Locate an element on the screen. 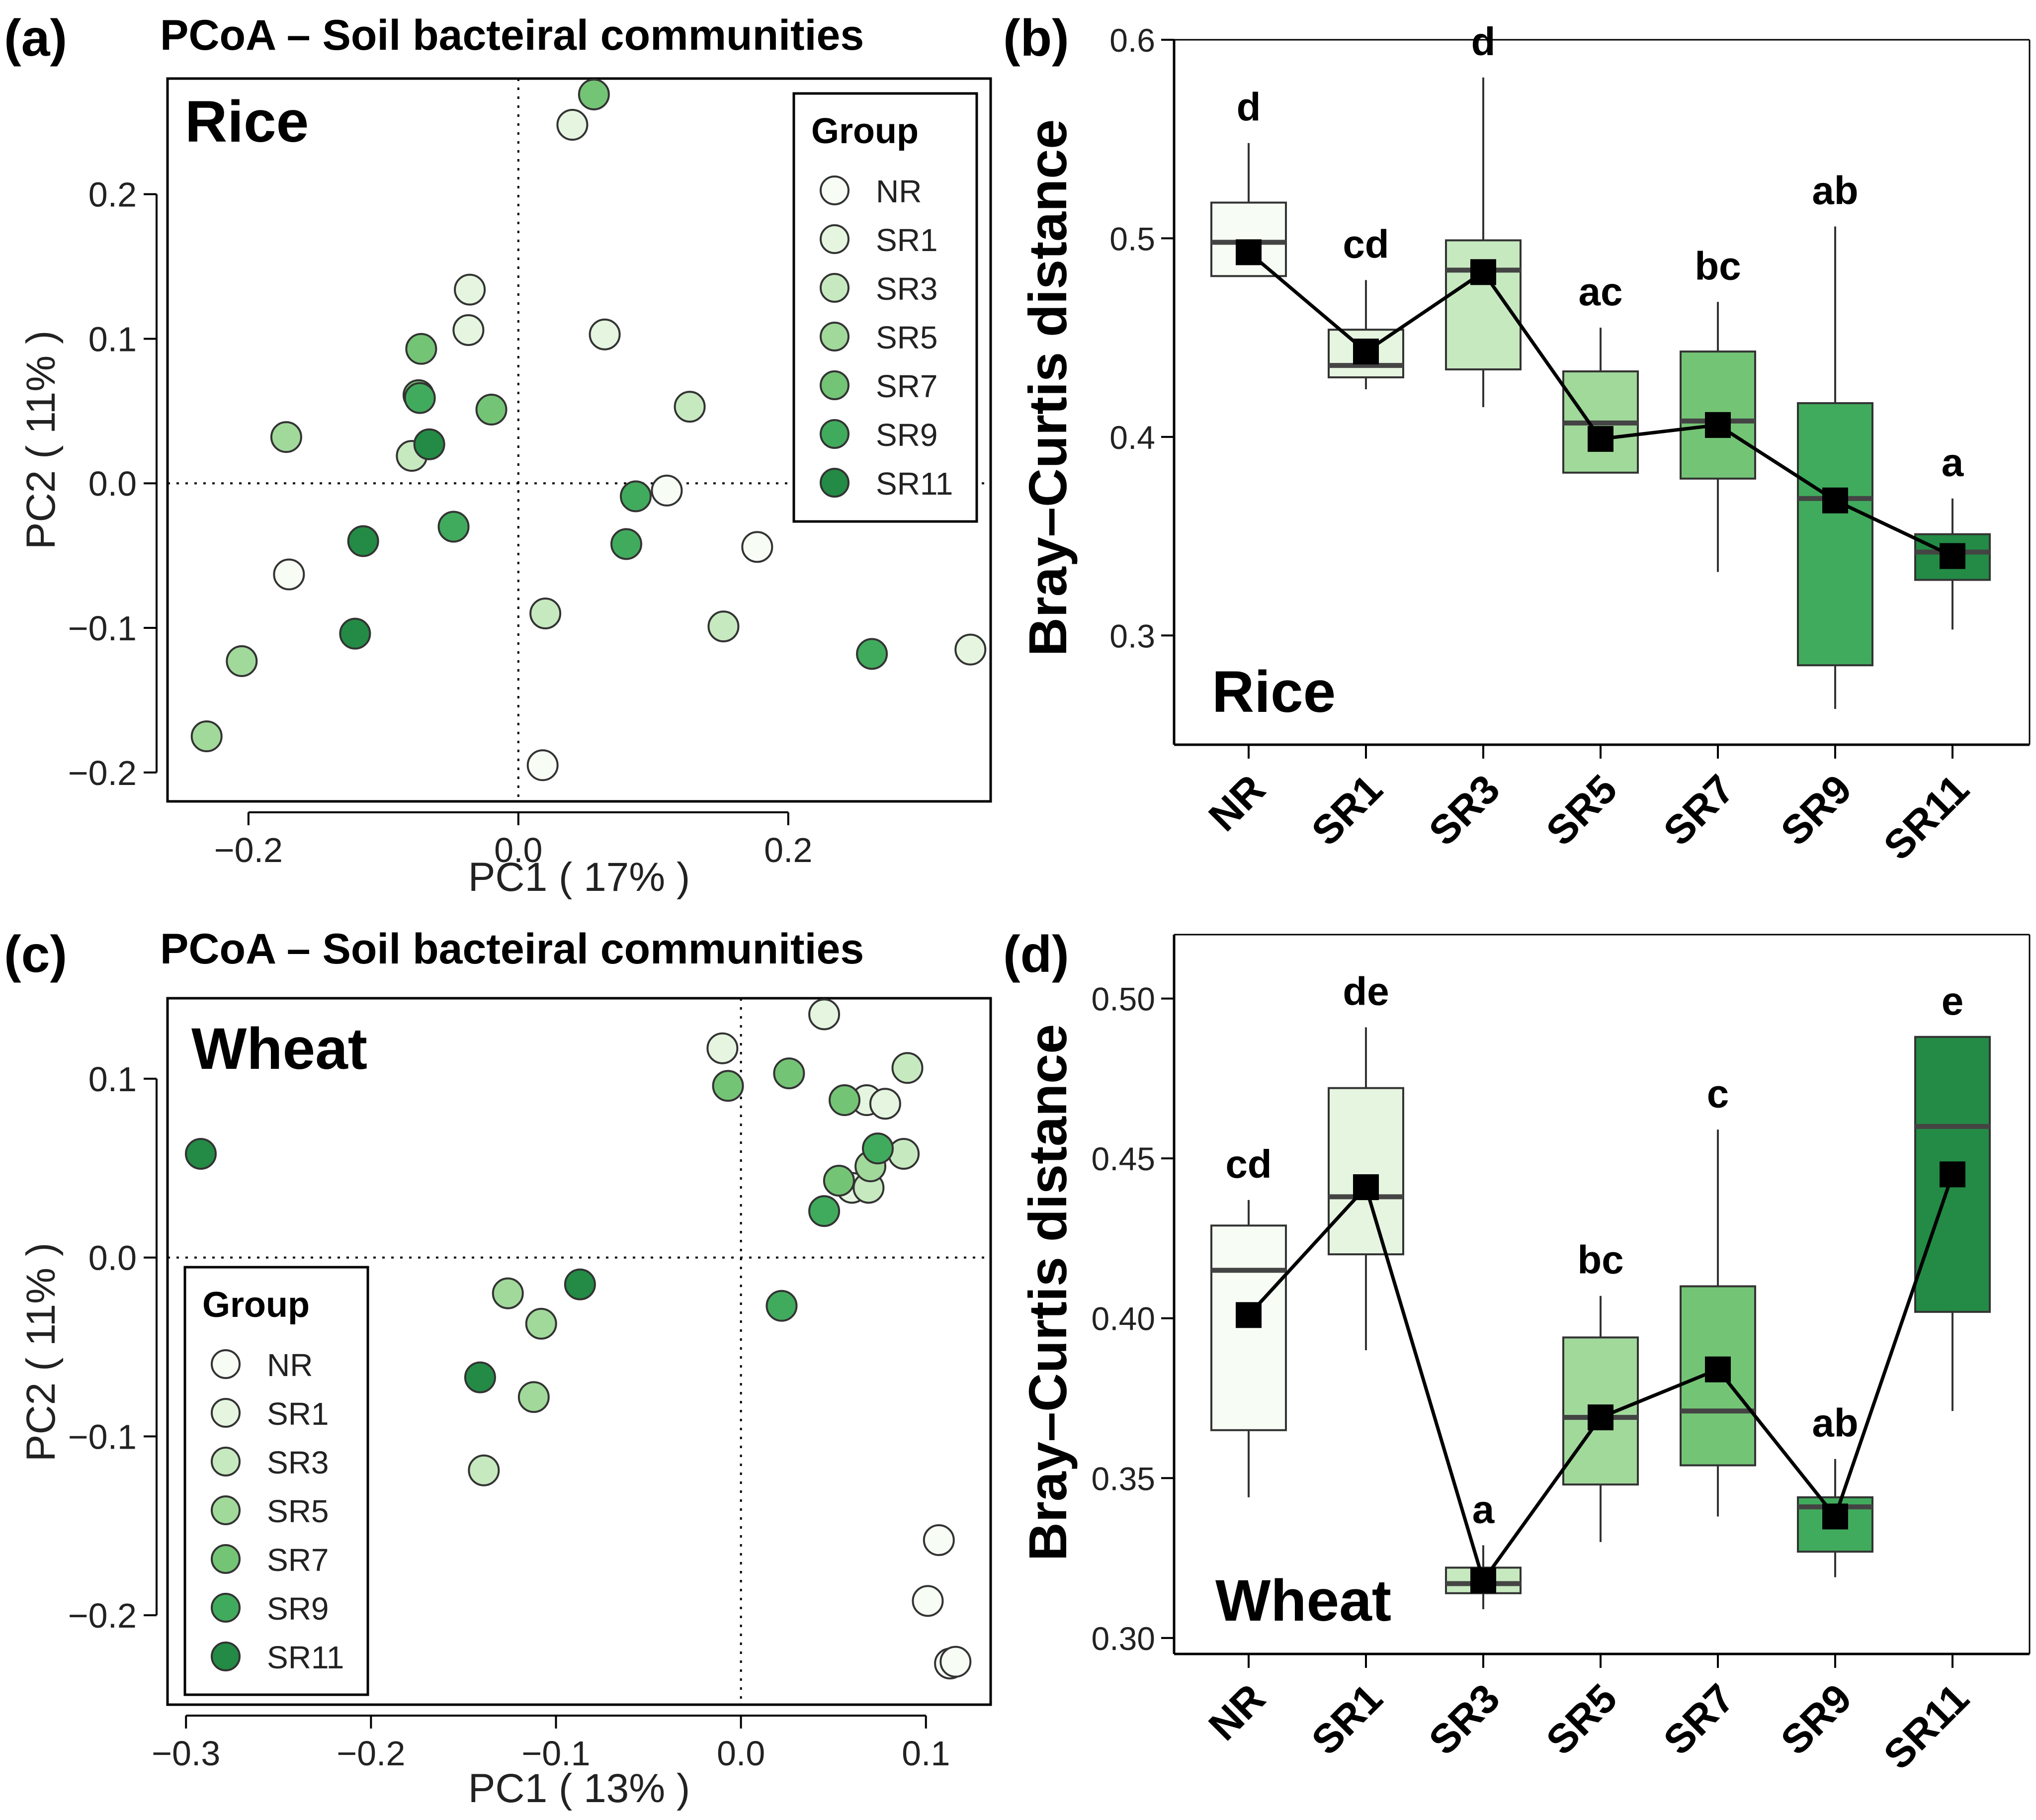  y-tick-label: −0.2 is located at coordinates (102, 773).